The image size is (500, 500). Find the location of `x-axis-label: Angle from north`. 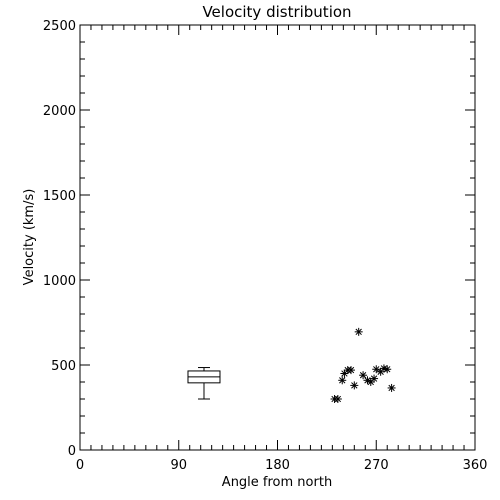

x-axis-label: Angle from north is located at coordinates (277, 482).